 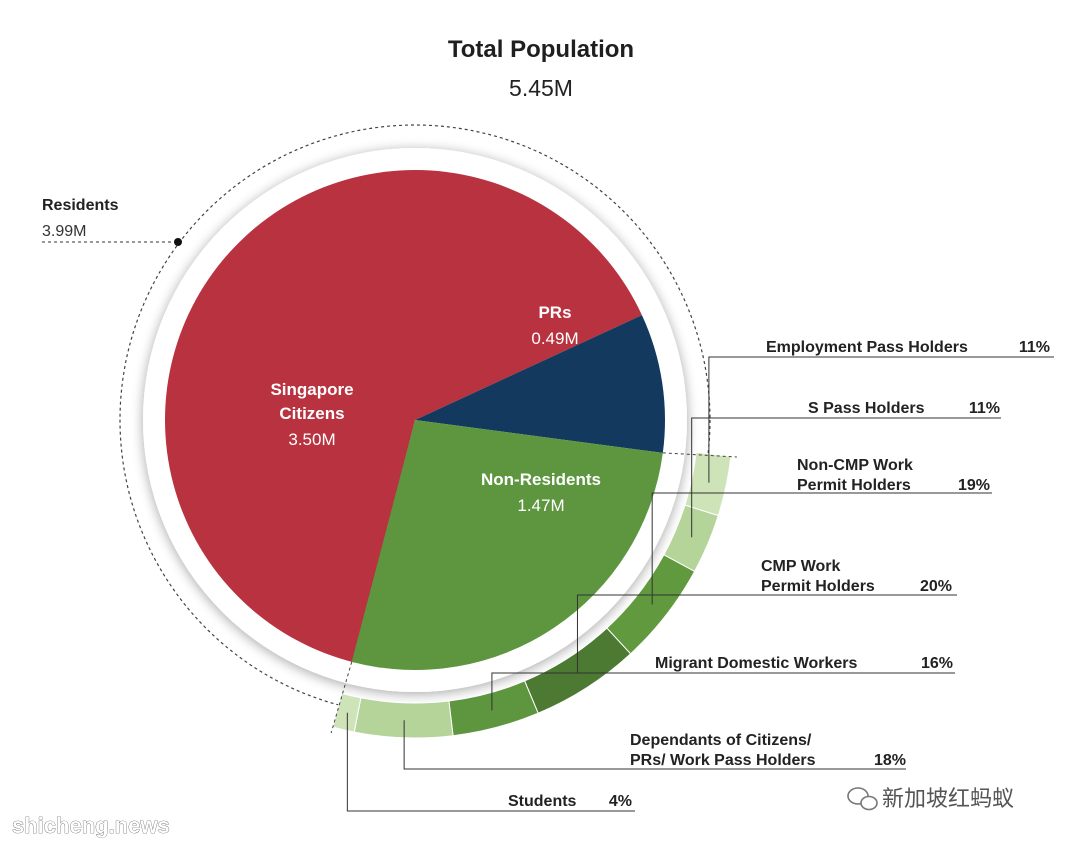 What do you see at coordinates (699, 455) in the screenshot?
I see `ring-guide-top` at bounding box center [699, 455].